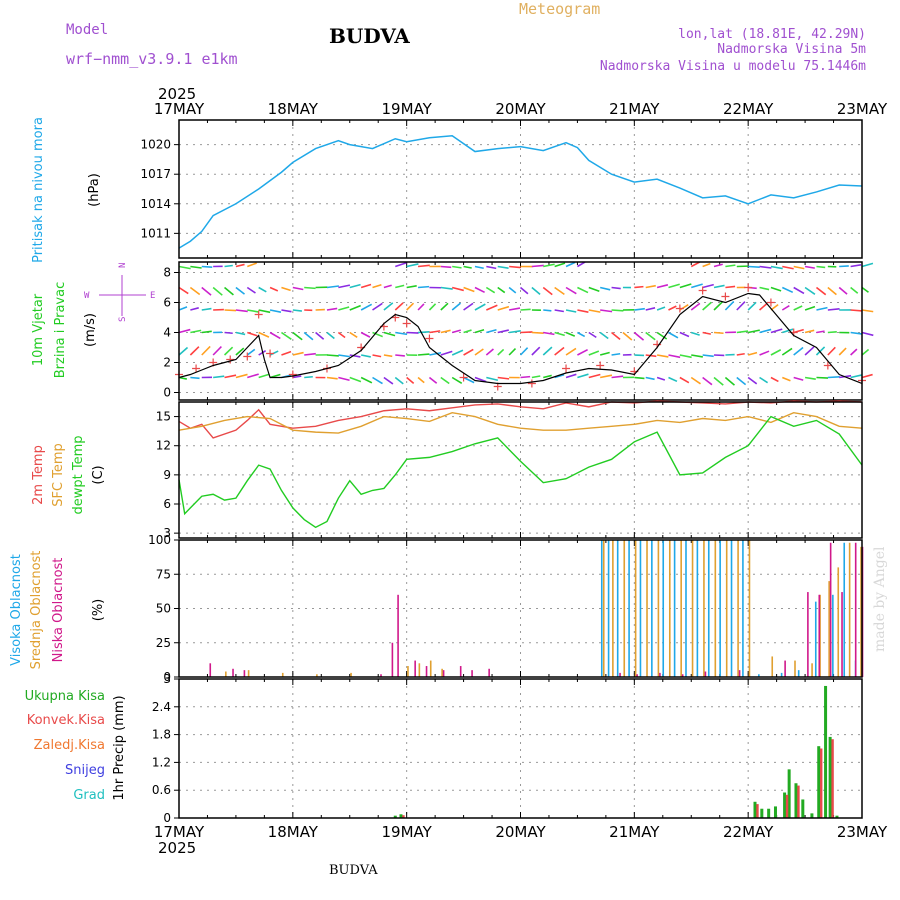 The width and height of the screenshot is (900, 900). Describe the element at coordinates (161, 762) in the screenshot. I see `y-tick-label: 1.2` at that location.